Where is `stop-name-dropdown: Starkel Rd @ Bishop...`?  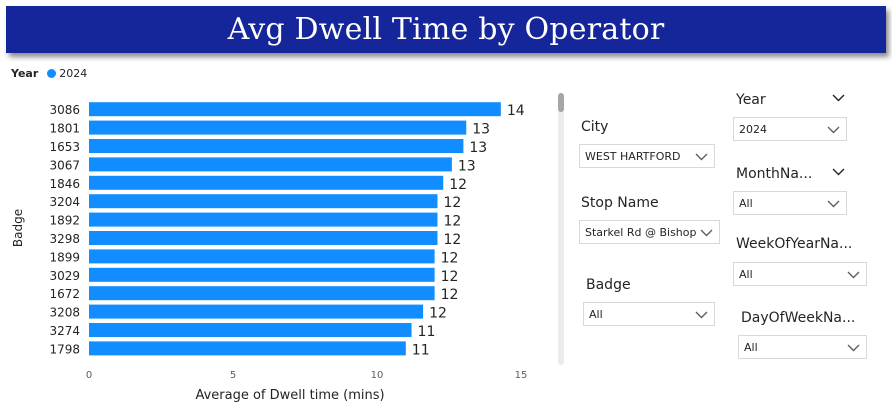 stop-name-dropdown: Starkel Rd @ Bishop... is located at coordinates (649, 232).